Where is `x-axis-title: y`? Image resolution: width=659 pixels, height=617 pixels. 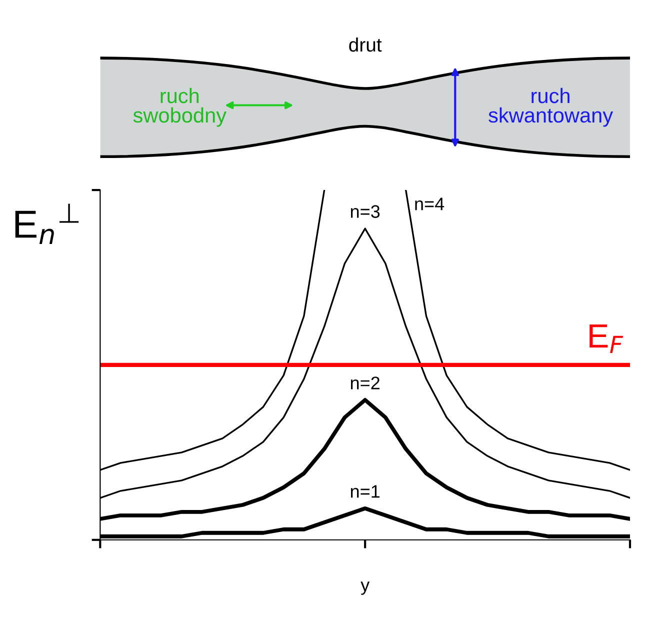 x-axis-title: y is located at coordinates (365, 588).